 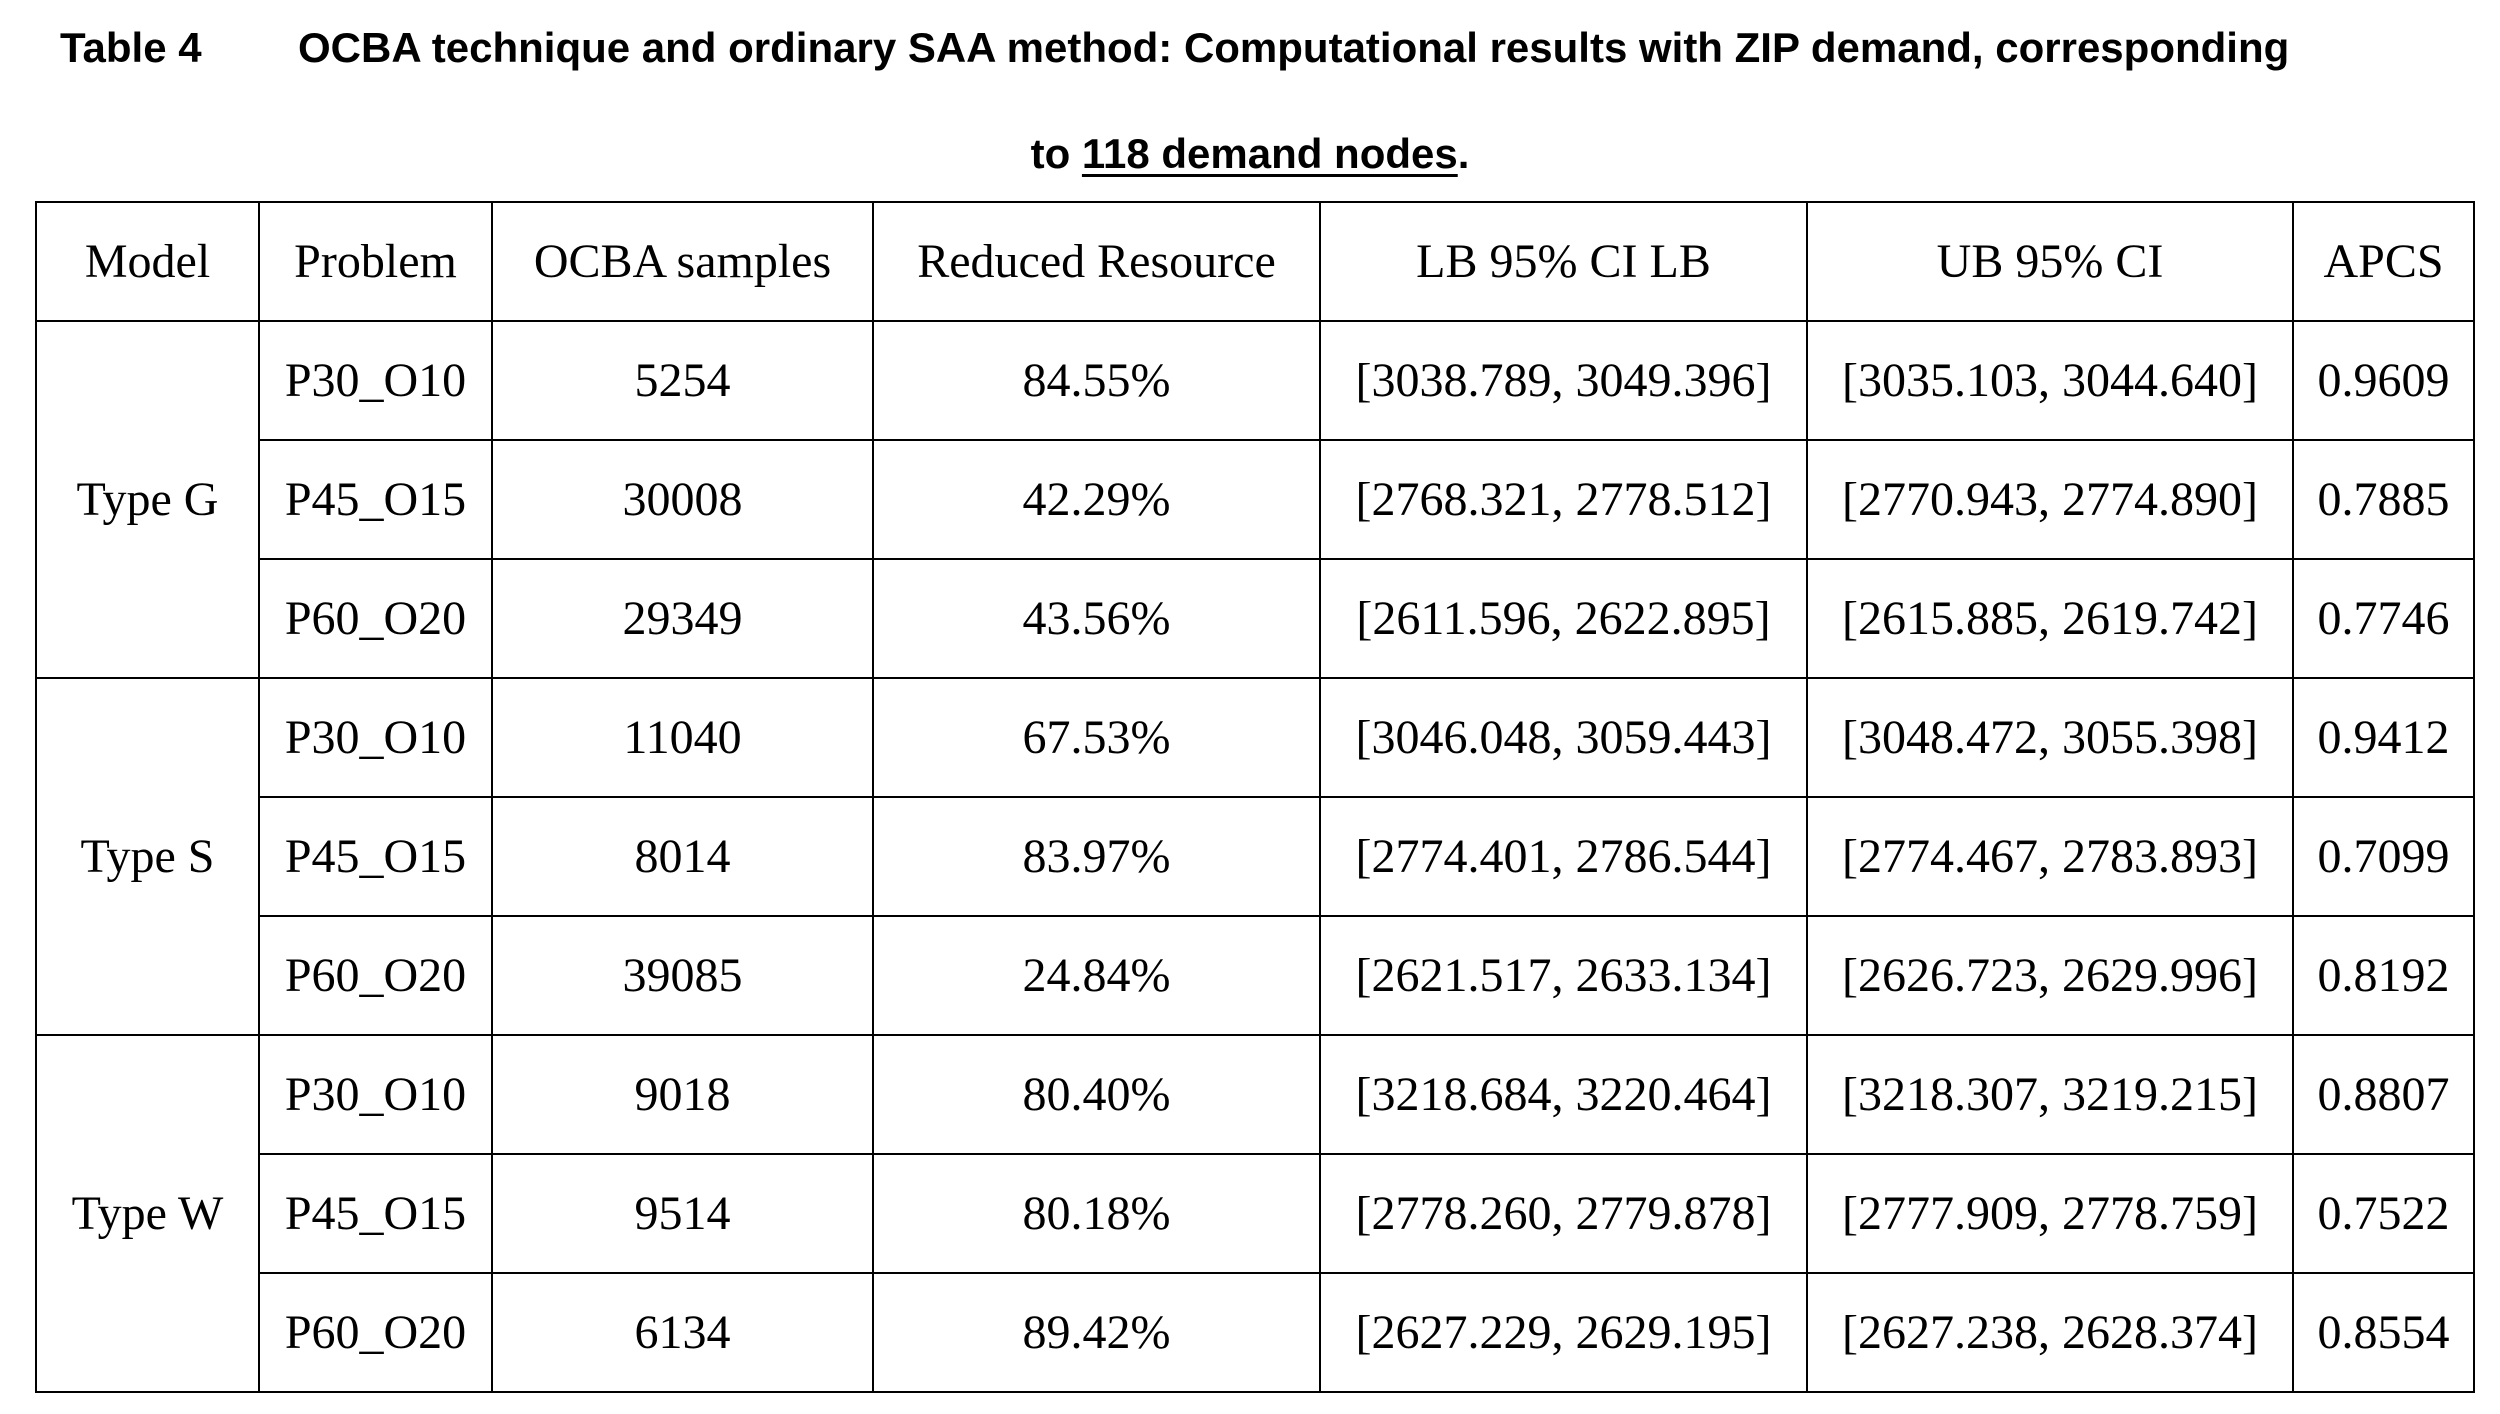 What do you see at coordinates (1096, 737) in the screenshot?
I see `data-cell: 67.53%` at bounding box center [1096, 737].